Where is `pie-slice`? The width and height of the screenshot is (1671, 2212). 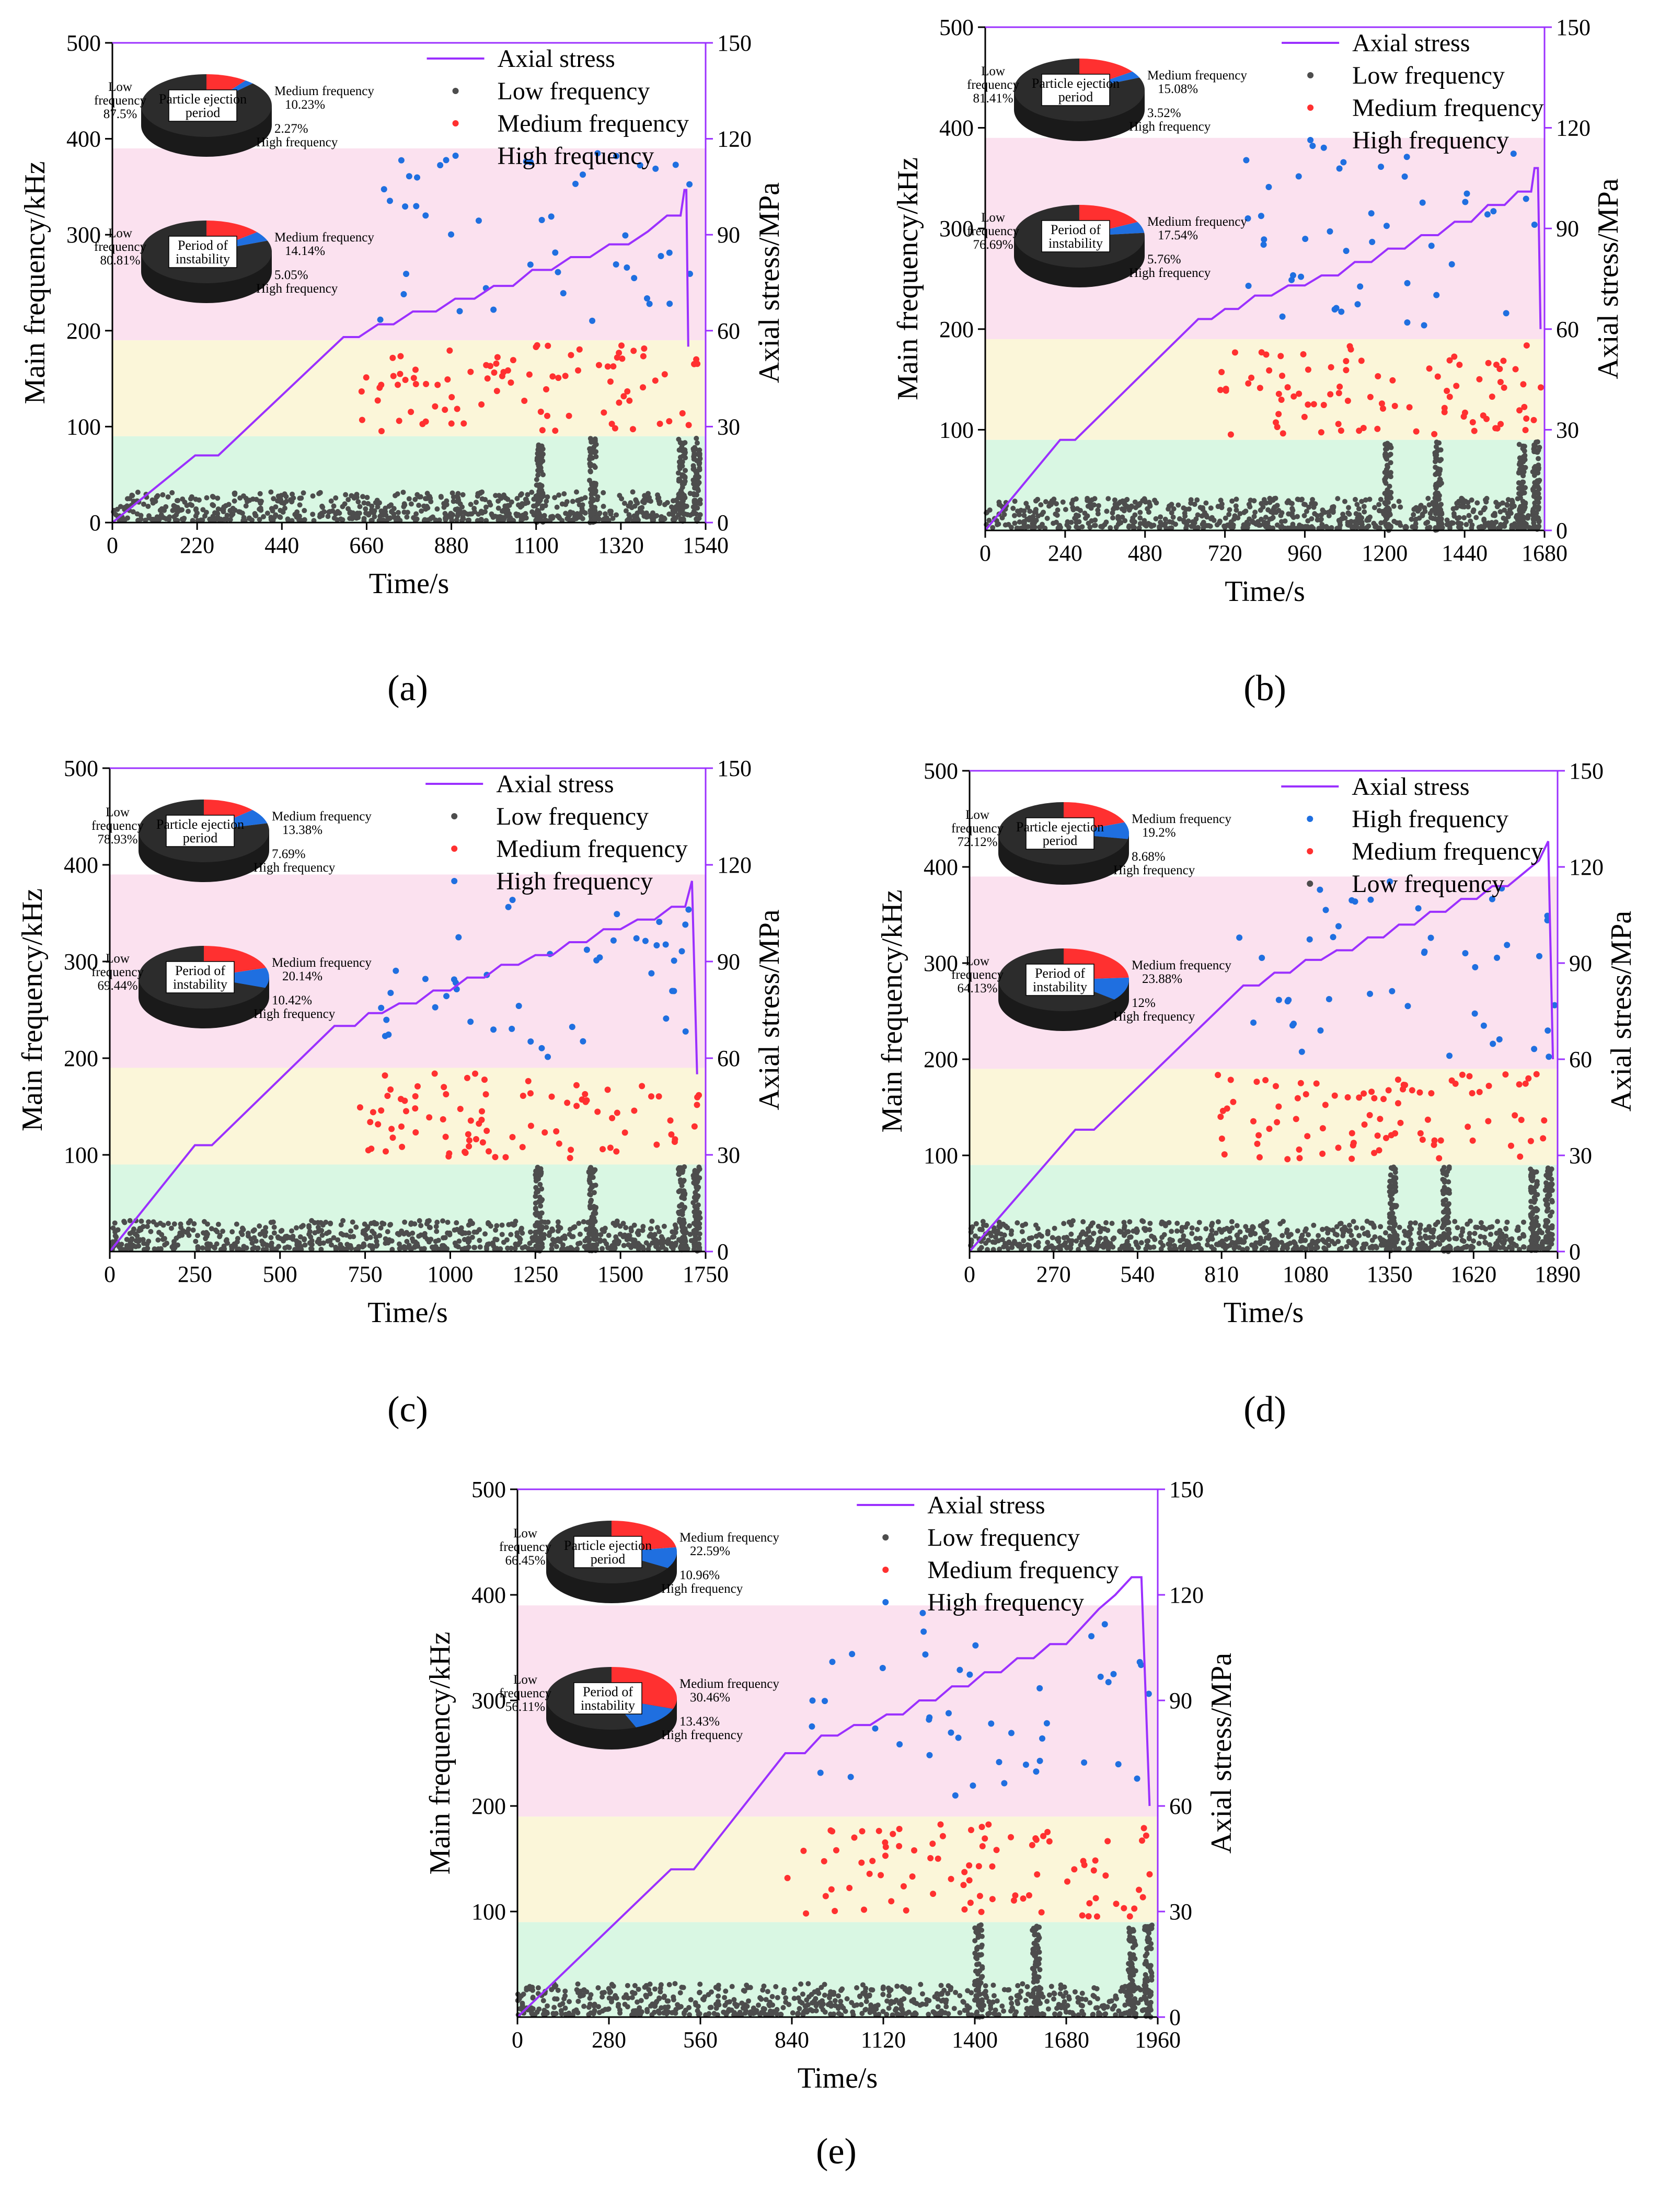
pie-slice is located at coordinates (1097, 831).